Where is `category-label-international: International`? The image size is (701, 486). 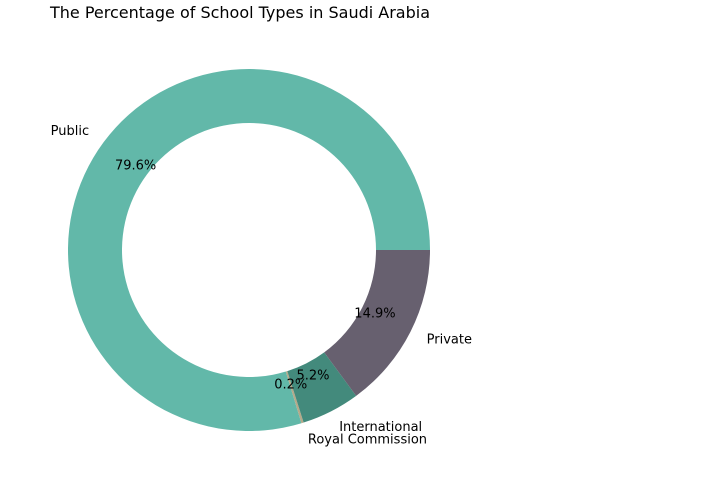 category-label-international: International is located at coordinates (380, 427).